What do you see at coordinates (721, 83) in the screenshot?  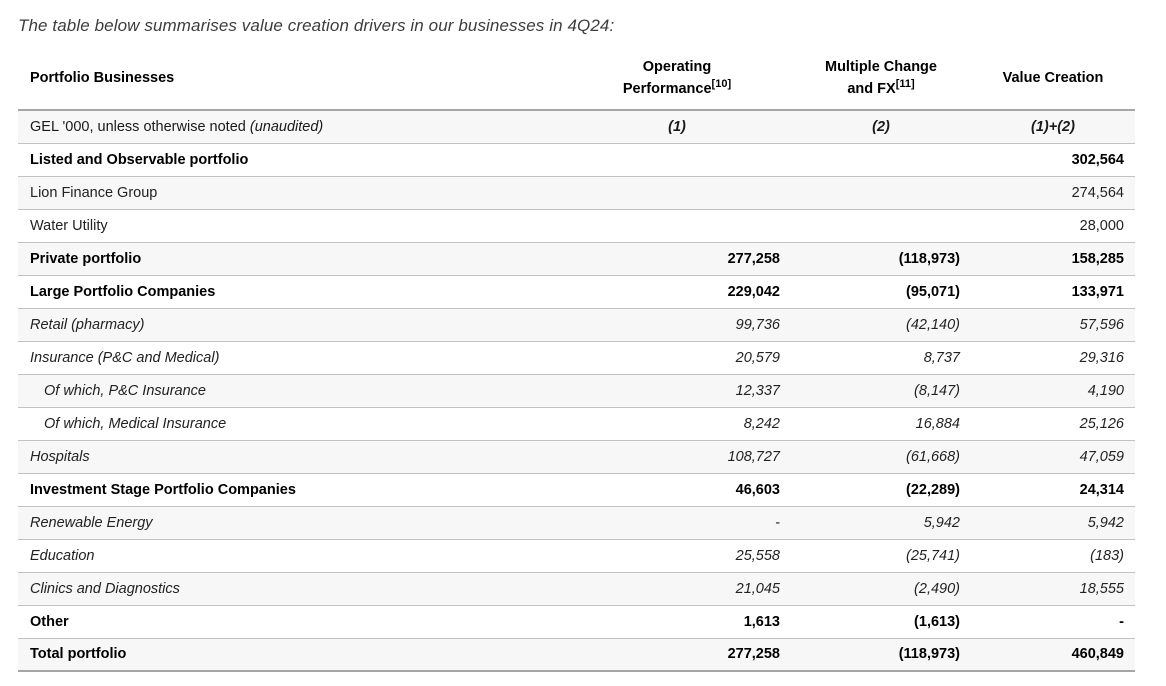 I see `footnote-ref-10: [10]` at bounding box center [721, 83].